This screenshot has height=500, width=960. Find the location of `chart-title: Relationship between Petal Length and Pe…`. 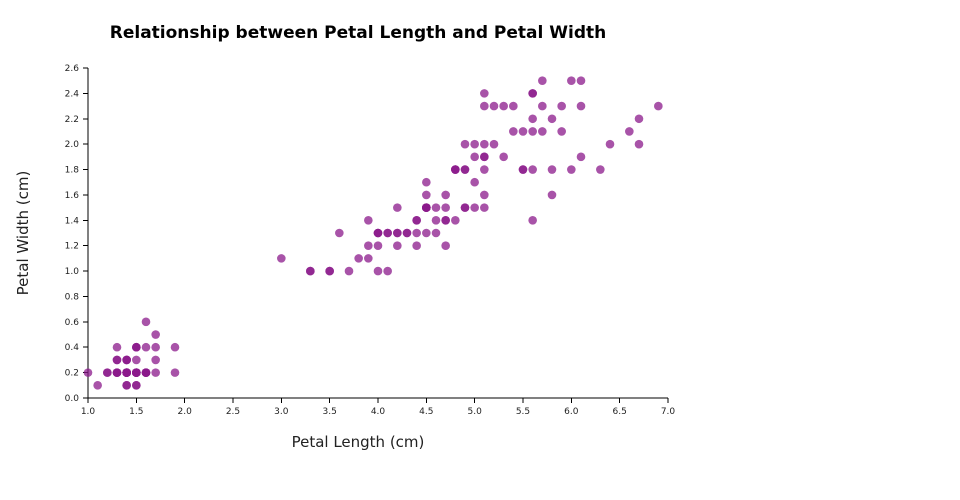

chart-title: Relationship between Petal Length and Pe… is located at coordinates (358, 33).